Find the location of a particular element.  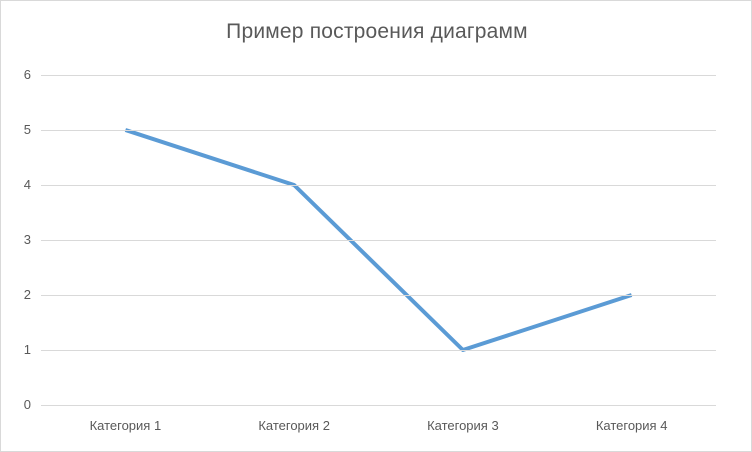

x-tick-label: Категория 2 is located at coordinates (294, 425).